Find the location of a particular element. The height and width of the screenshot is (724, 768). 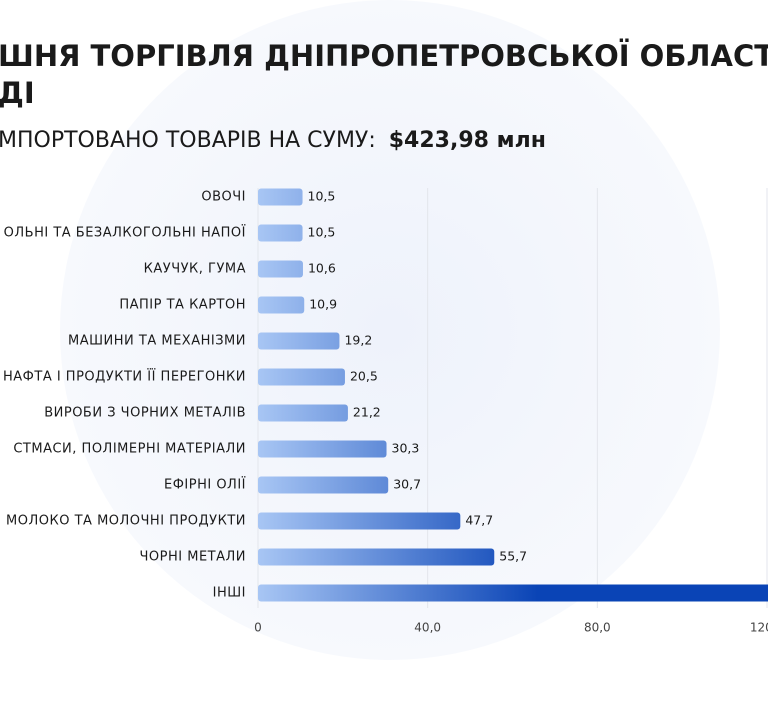

x-tick-label: 120,0 is located at coordinates (759, 628).